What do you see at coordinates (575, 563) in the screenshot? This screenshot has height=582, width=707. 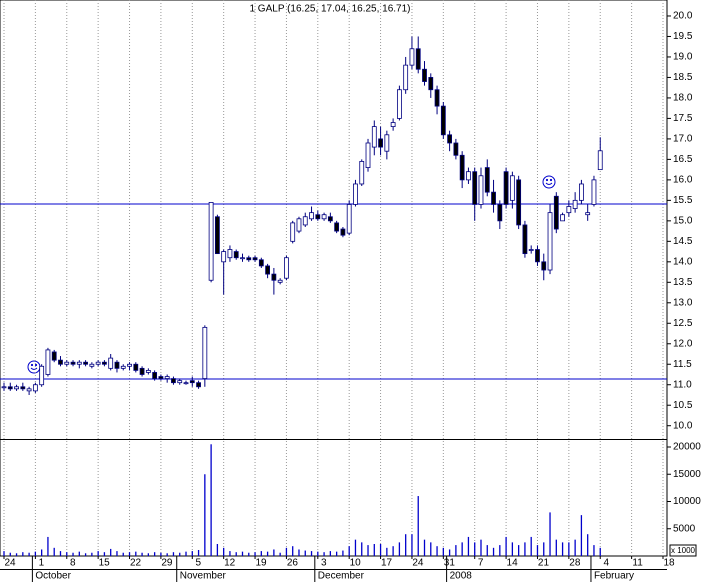 I see `x-tick-label: 28` at bounding box center [575, 563].